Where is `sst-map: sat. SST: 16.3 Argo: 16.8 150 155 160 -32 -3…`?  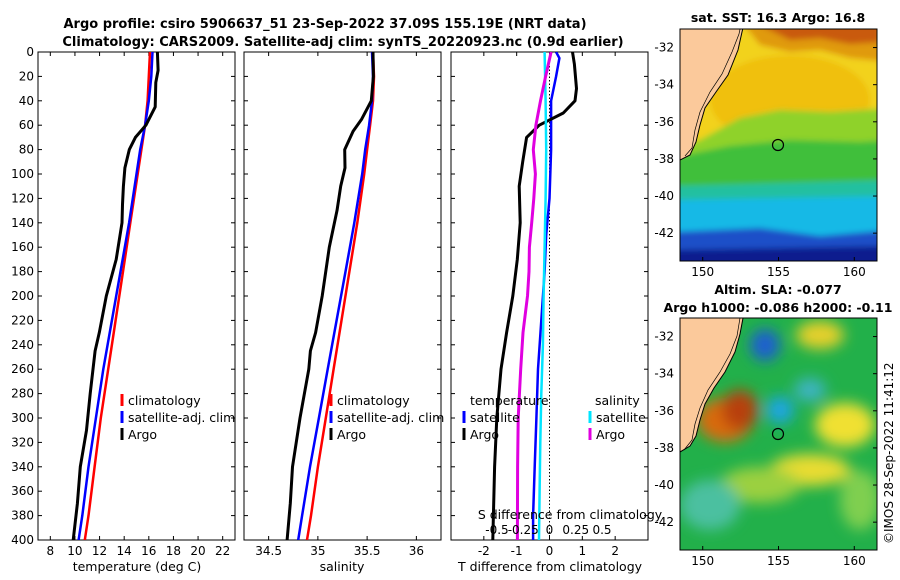 sst-map: sat. SST: 16.3 Argo: 16.8 150 155 160 -32 -3… is located at coordinates (766, 144).